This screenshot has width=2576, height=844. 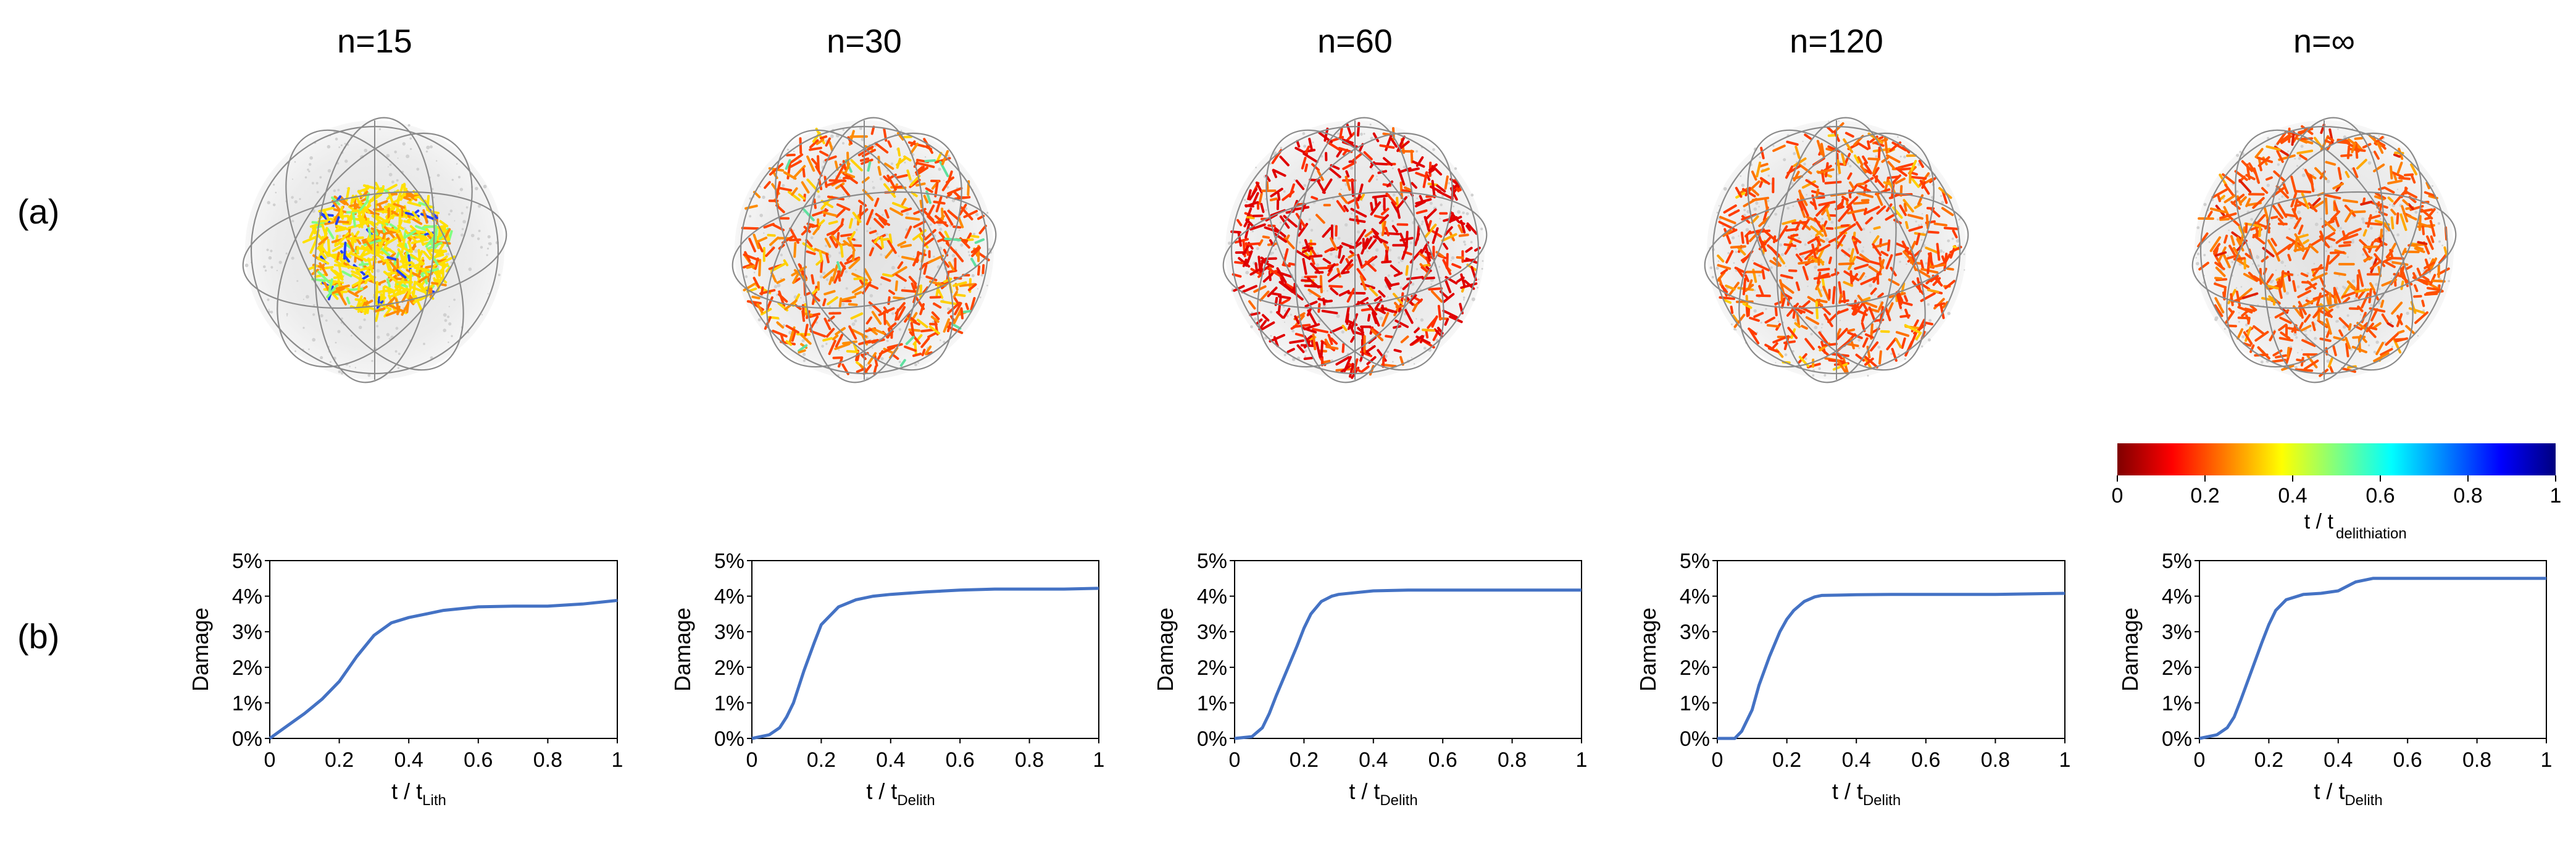 I want to click on x-tick-label: 0.2, so click(x=821, y=760).